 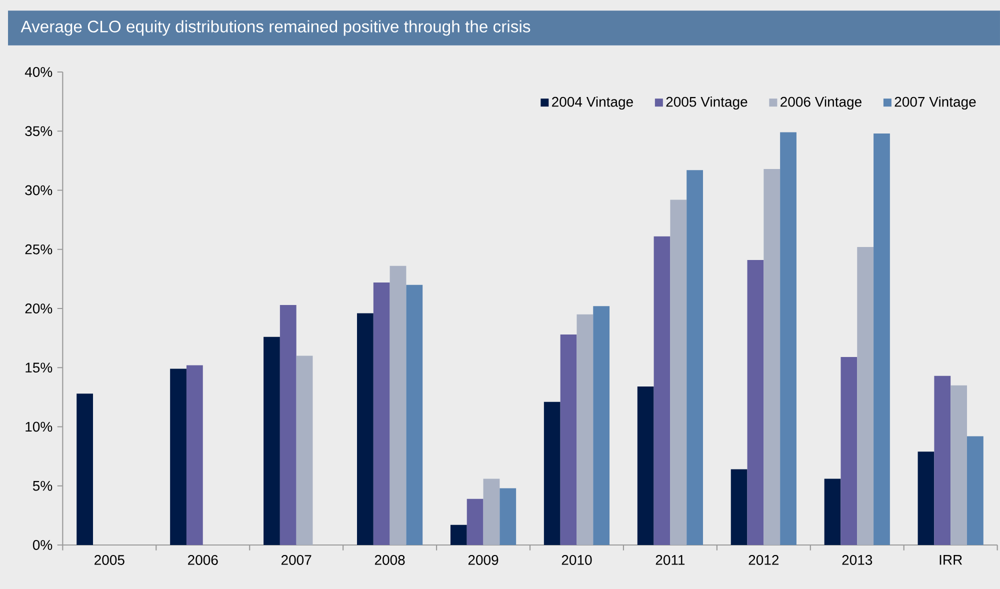 I want to click on y-tick-label: 0%, so click(x=42, y=545).